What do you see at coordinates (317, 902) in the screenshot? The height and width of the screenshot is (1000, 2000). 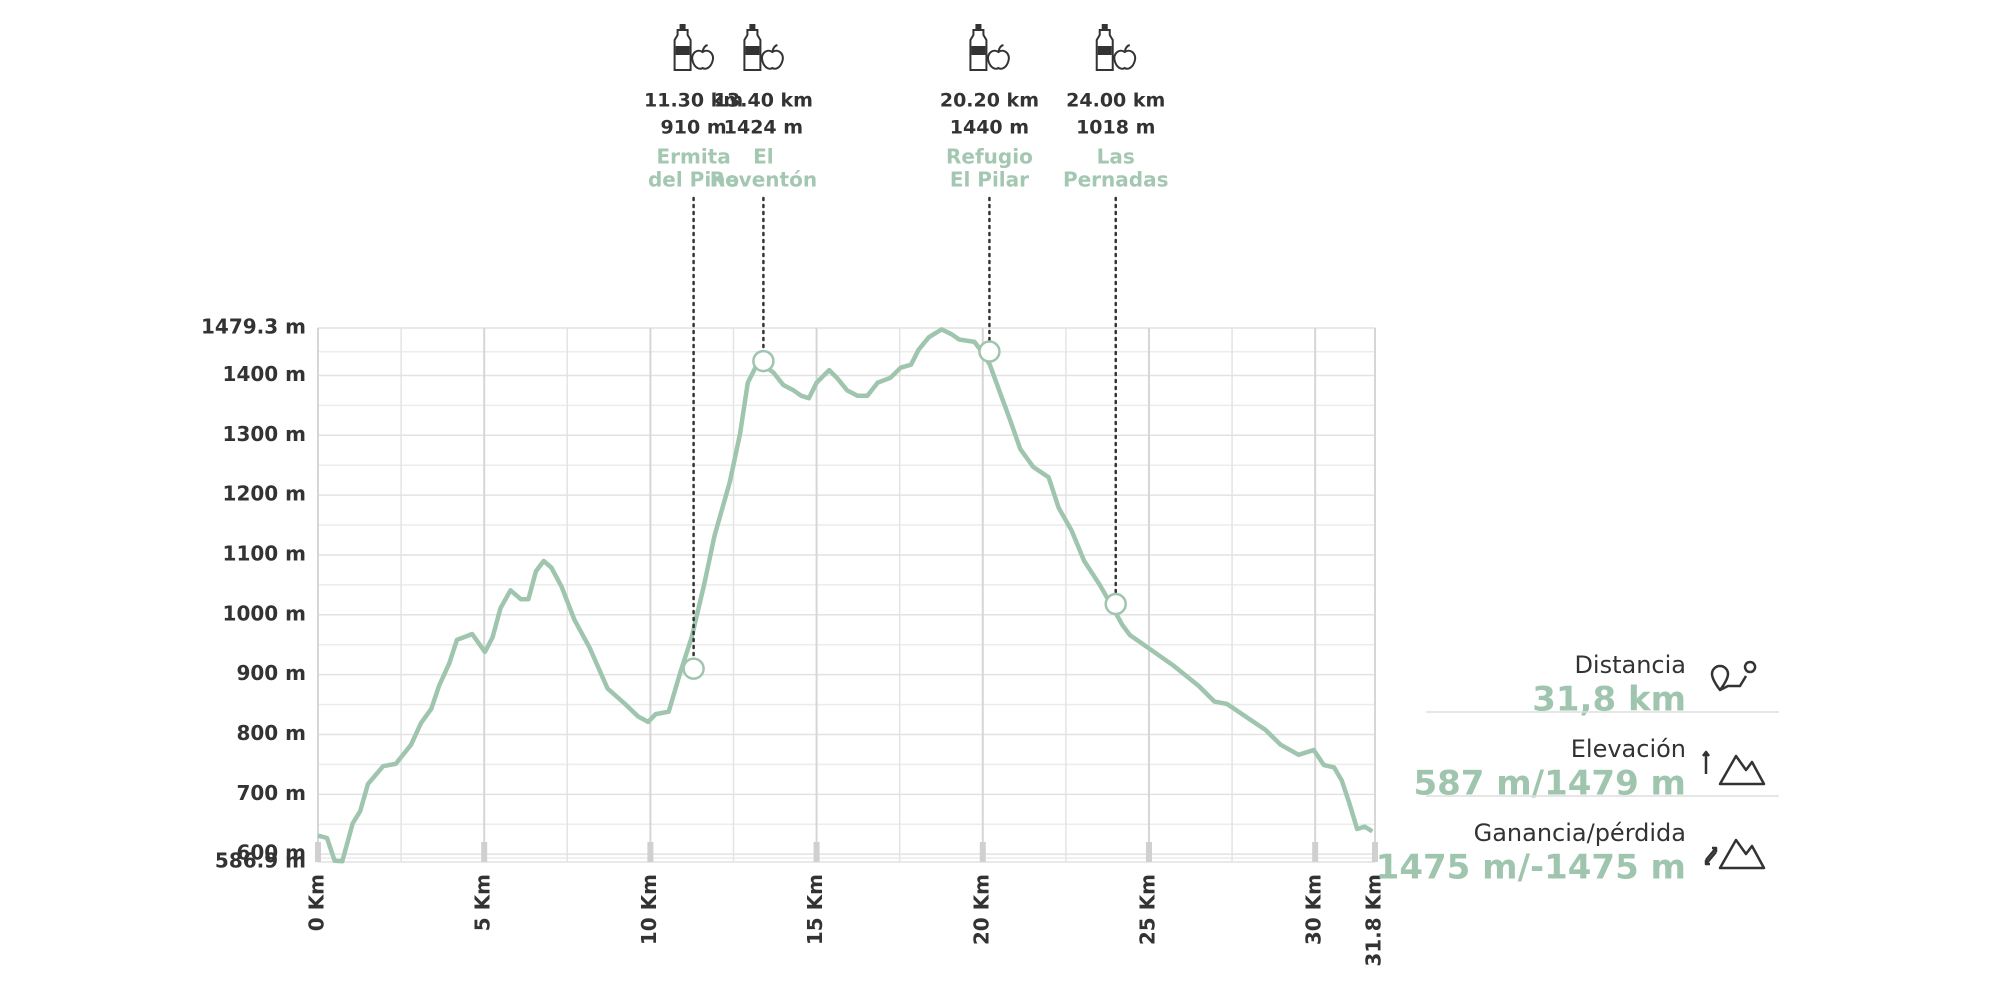 I see `x-tick-label: 0 Km` at bounding box center [317, 902].